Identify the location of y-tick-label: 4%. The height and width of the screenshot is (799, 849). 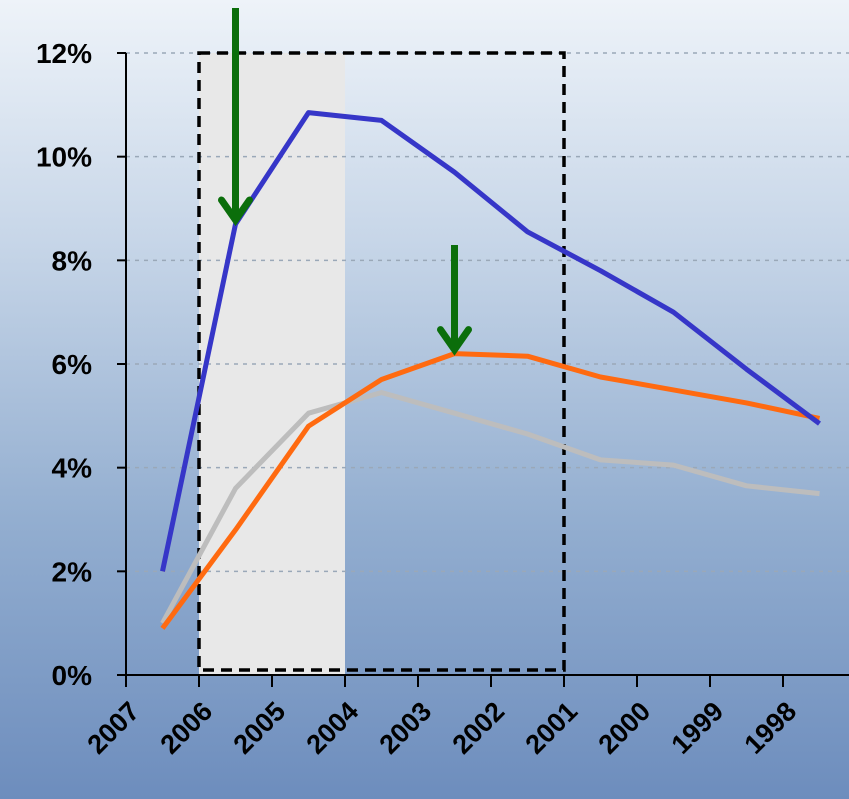
(72, 468).